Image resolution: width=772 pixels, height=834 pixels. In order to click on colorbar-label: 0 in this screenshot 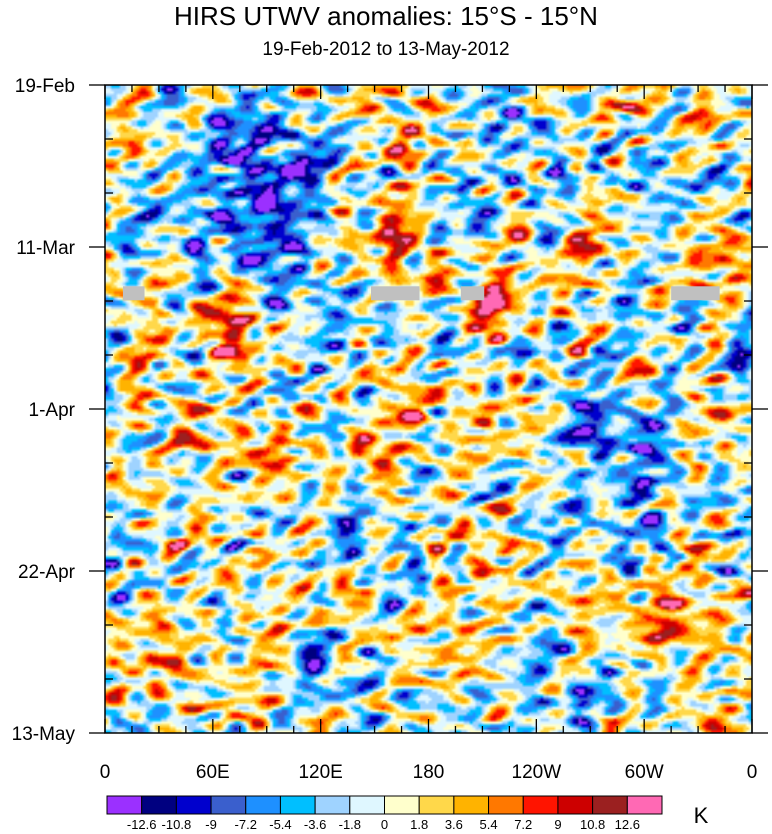, I will do `click(384, 824)`.